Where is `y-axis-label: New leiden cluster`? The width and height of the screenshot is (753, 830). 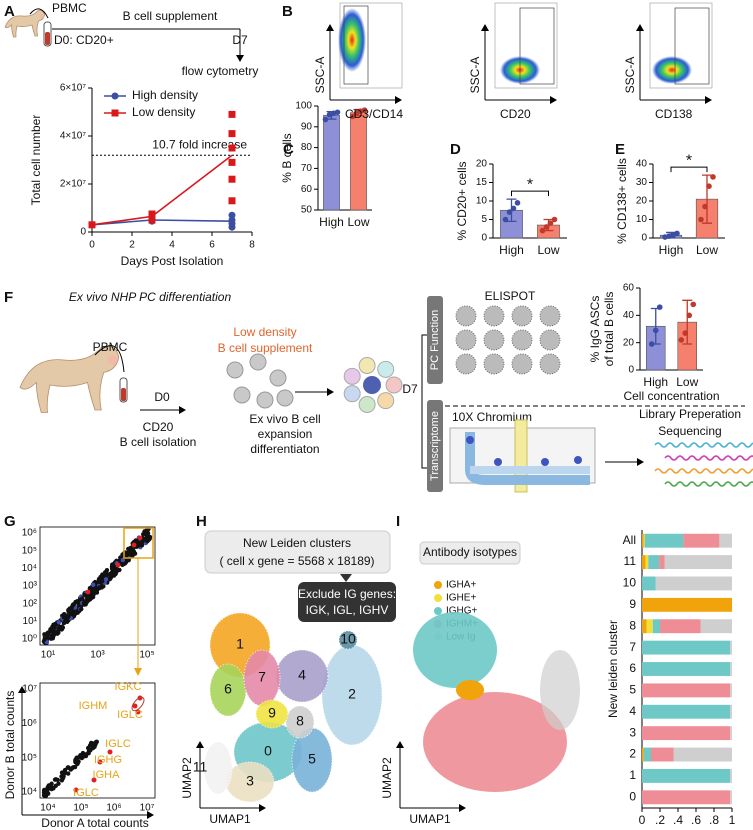
y-axis-label: New leiden cluster is located at coordinates (613, 669).